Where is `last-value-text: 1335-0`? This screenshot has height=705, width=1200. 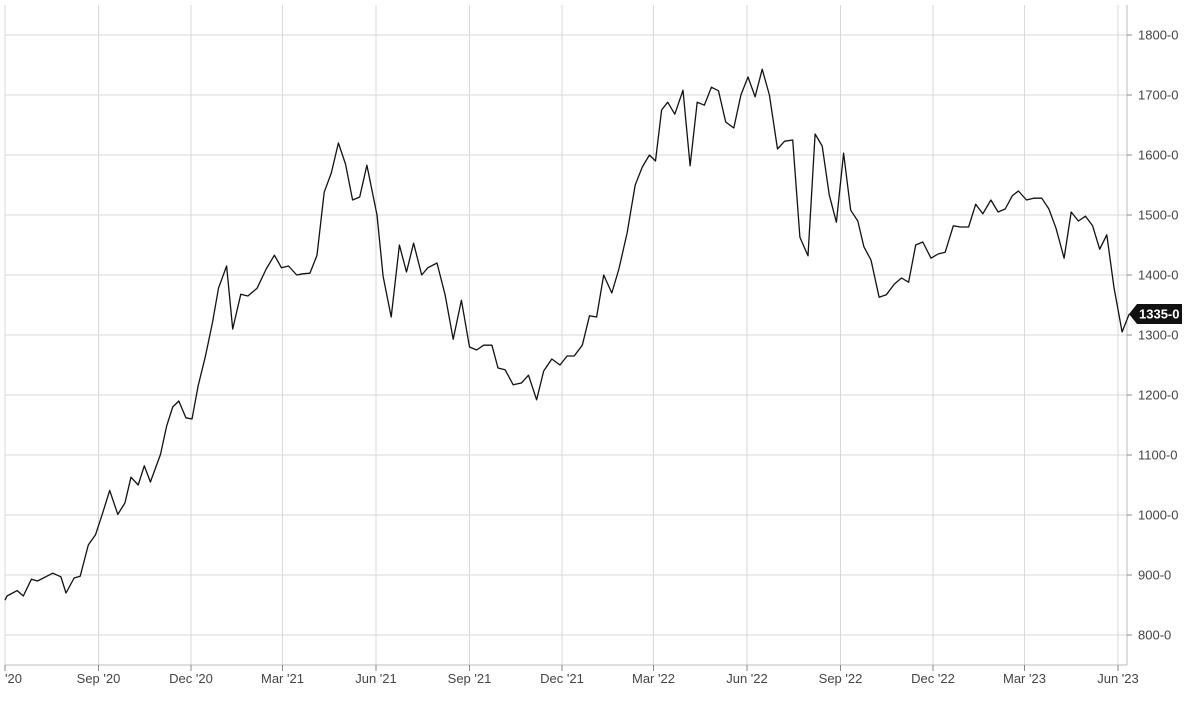
last-value-text: 1335-0 is located at coordinates (1159, 314).